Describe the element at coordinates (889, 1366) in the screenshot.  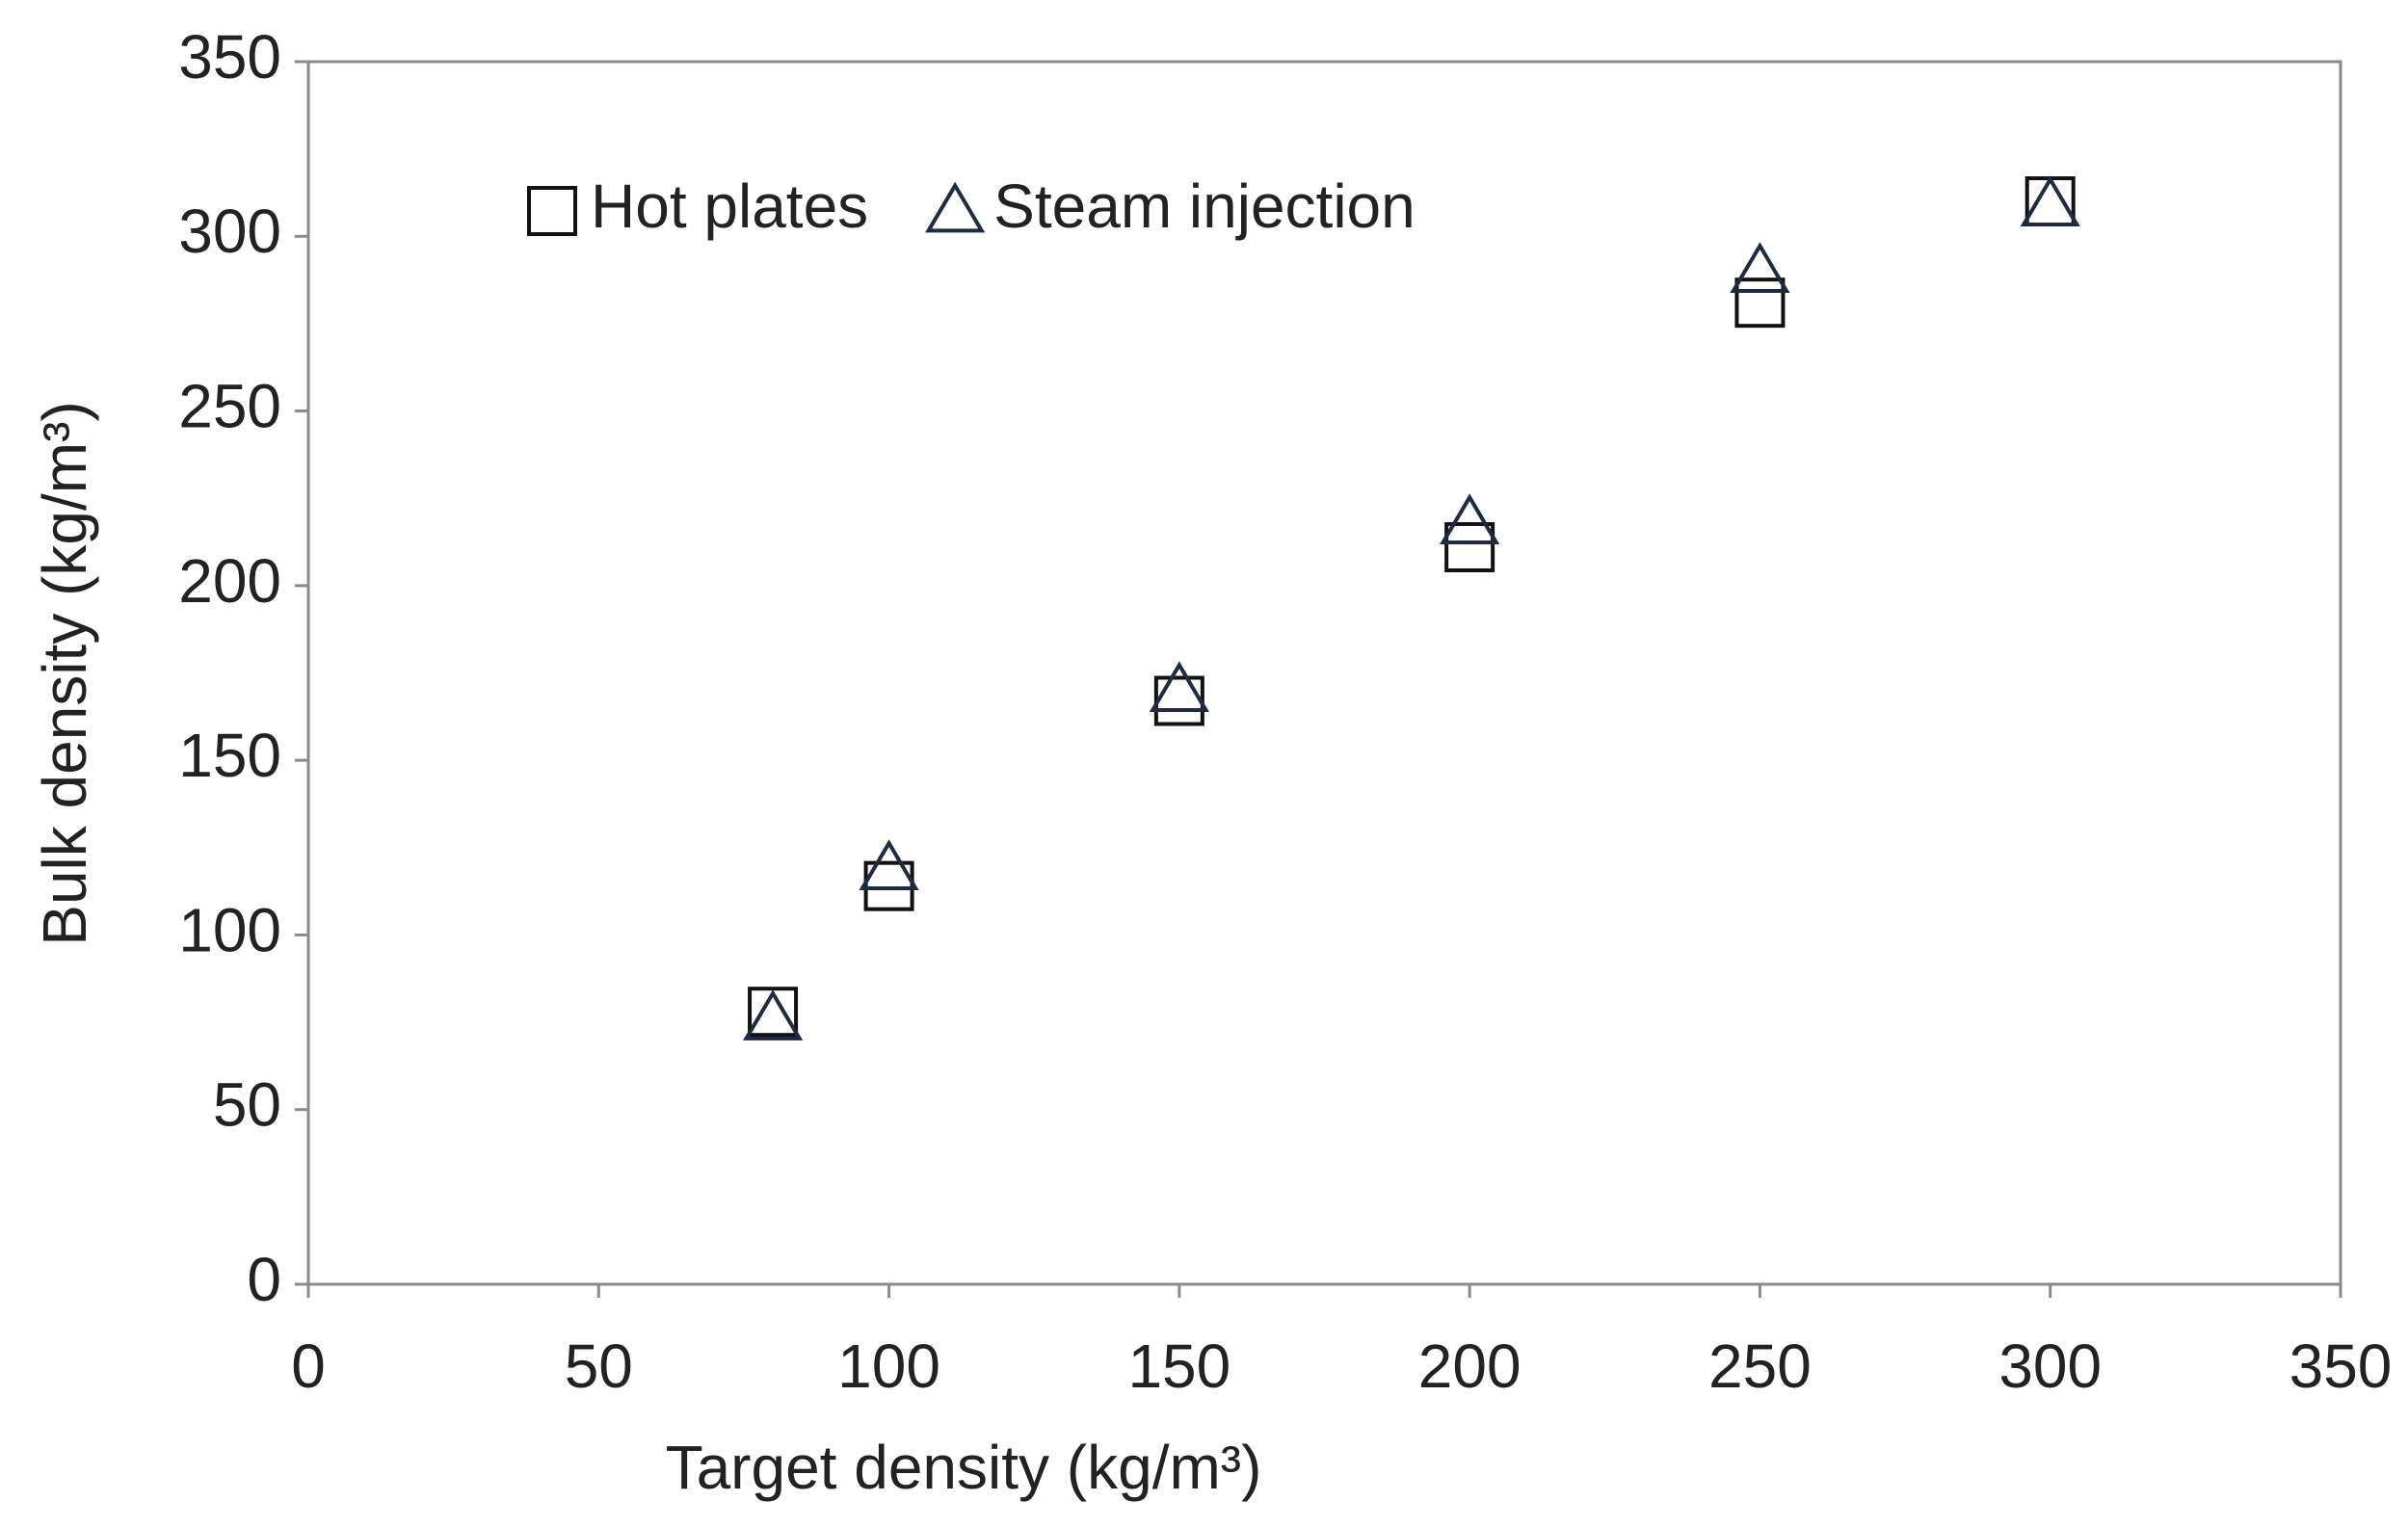
I see `x-tick-label: 100` at that location.